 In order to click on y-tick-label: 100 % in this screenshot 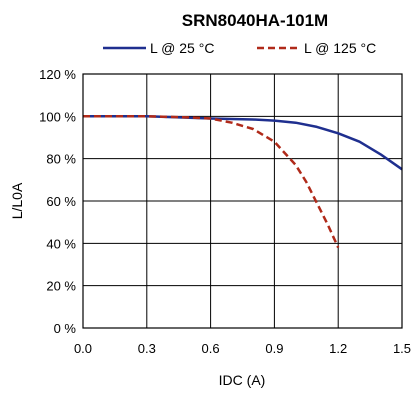, I will do `click(57, 116)`.